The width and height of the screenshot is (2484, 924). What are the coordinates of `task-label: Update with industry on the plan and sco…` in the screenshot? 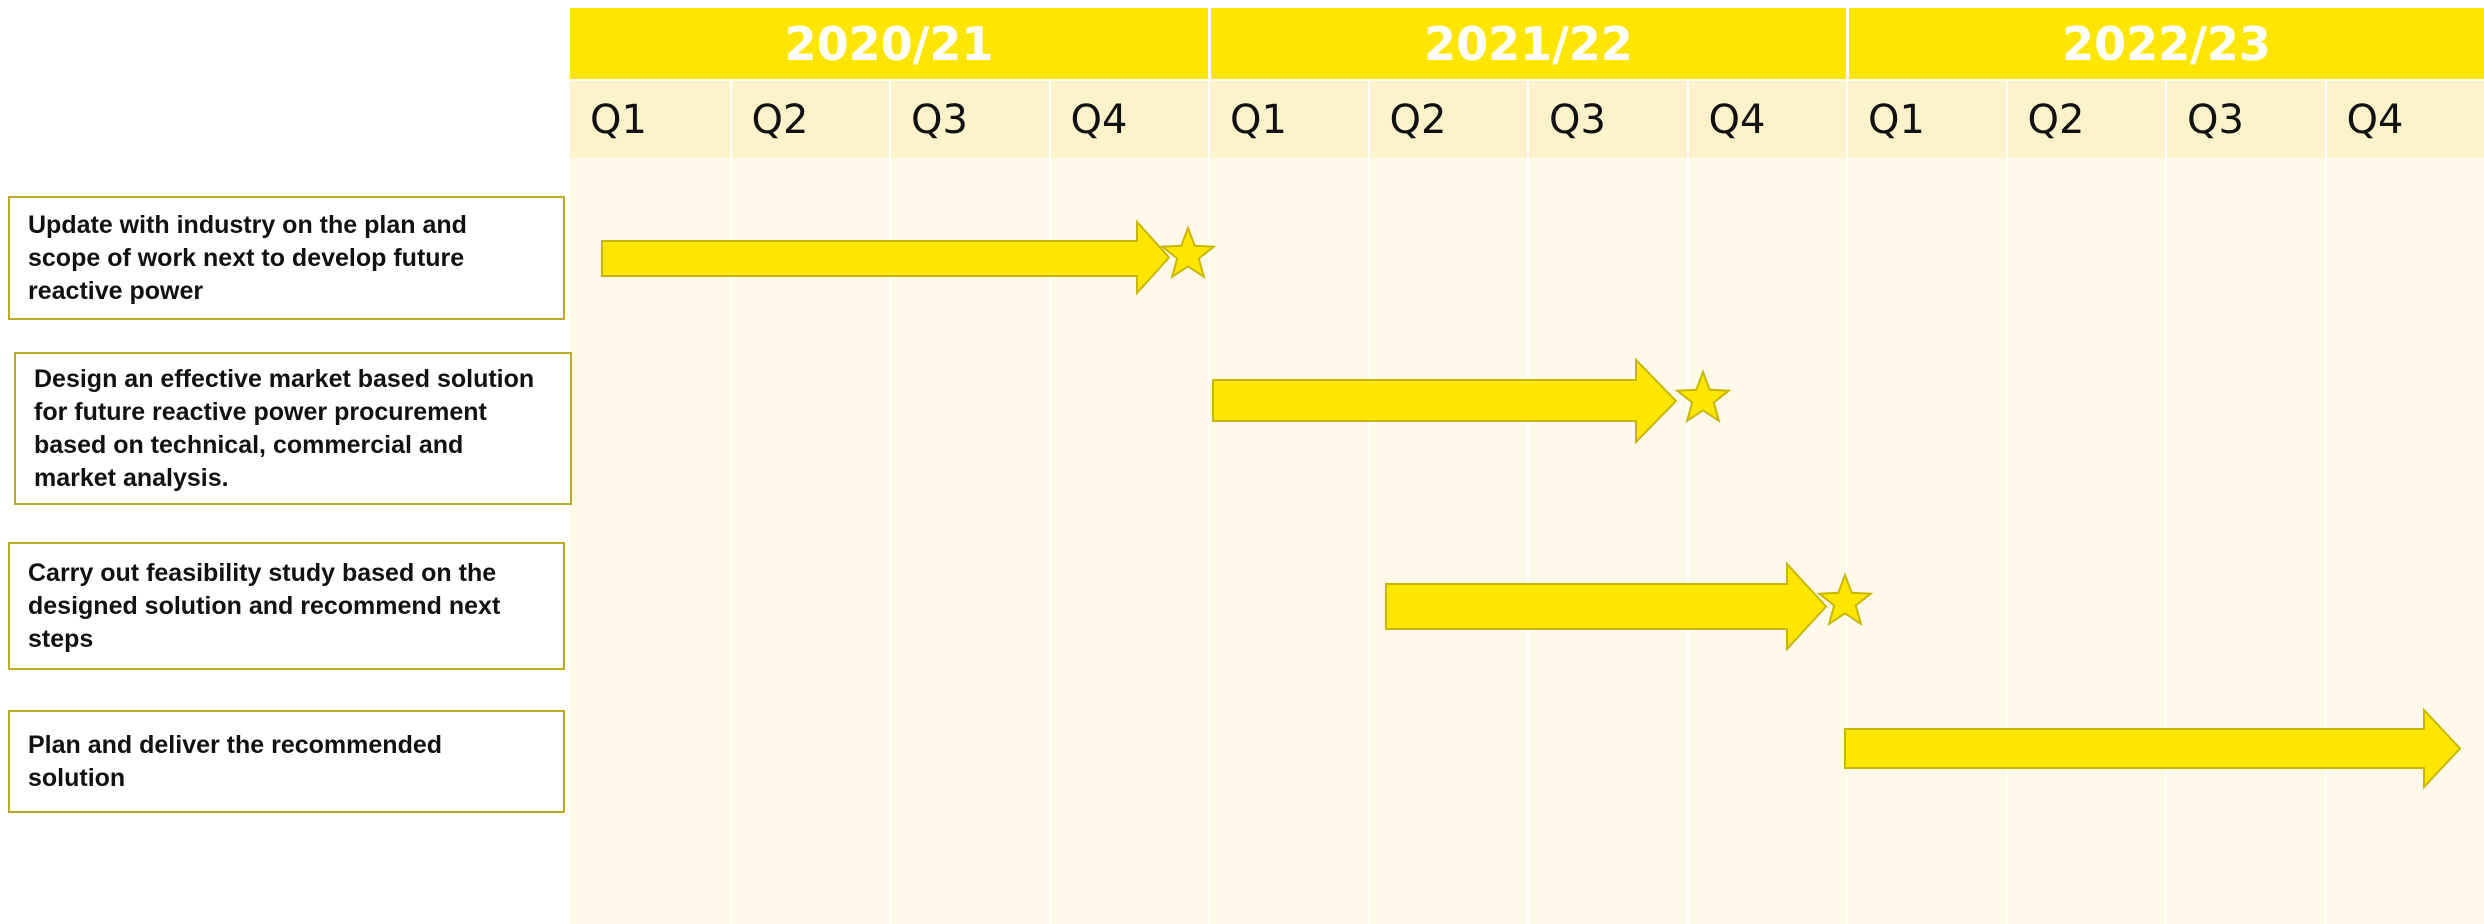 It's located at (286, 258).